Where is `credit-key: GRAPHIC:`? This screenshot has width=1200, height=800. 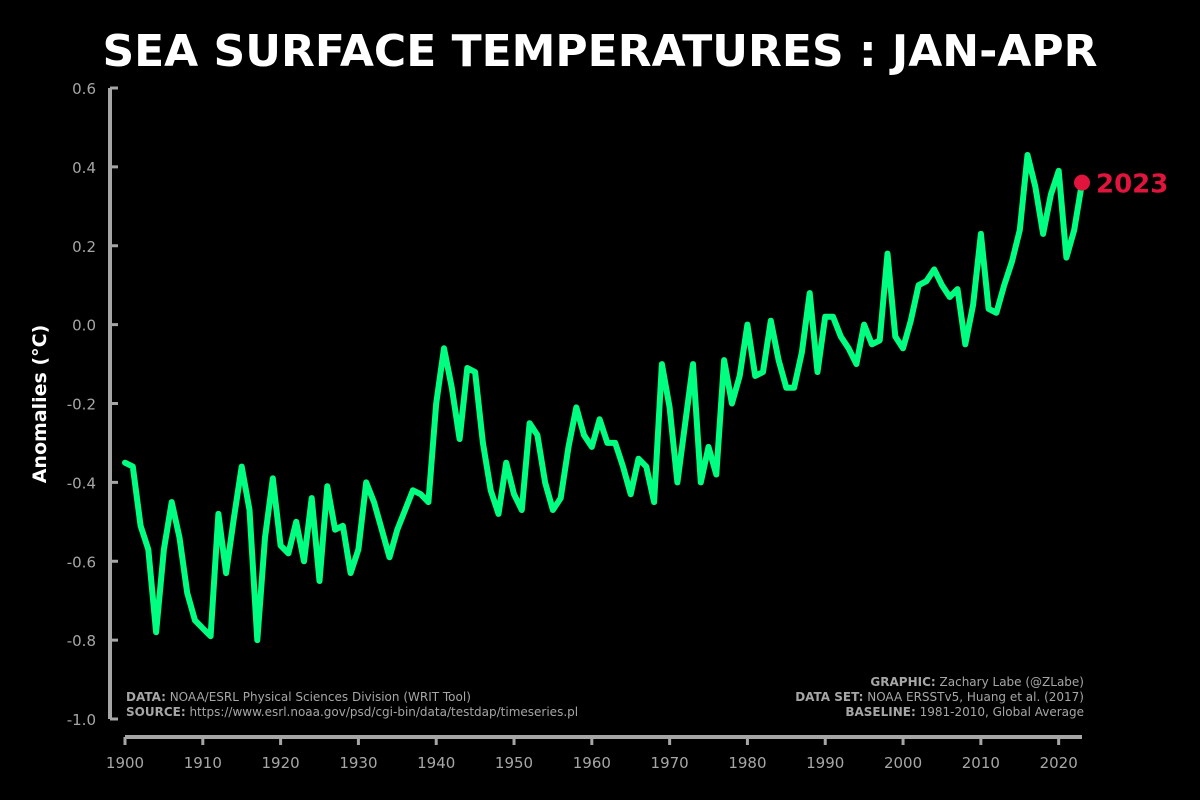 credit-key: GRAPHIC: is located at coordinates (902, 682).